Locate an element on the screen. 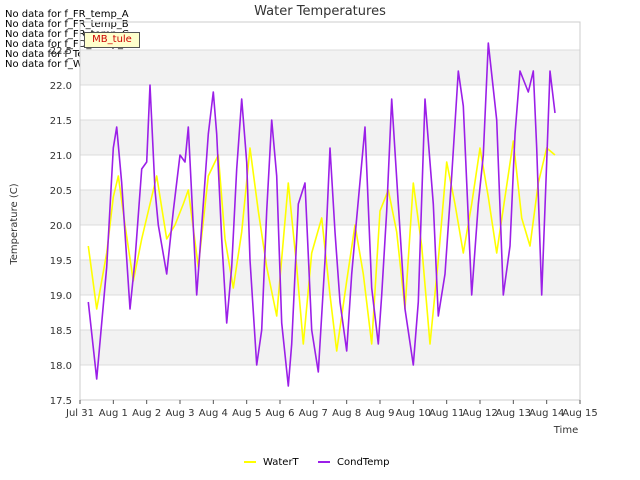  legend-label: CondTemp is located at coordinates (363, 462).